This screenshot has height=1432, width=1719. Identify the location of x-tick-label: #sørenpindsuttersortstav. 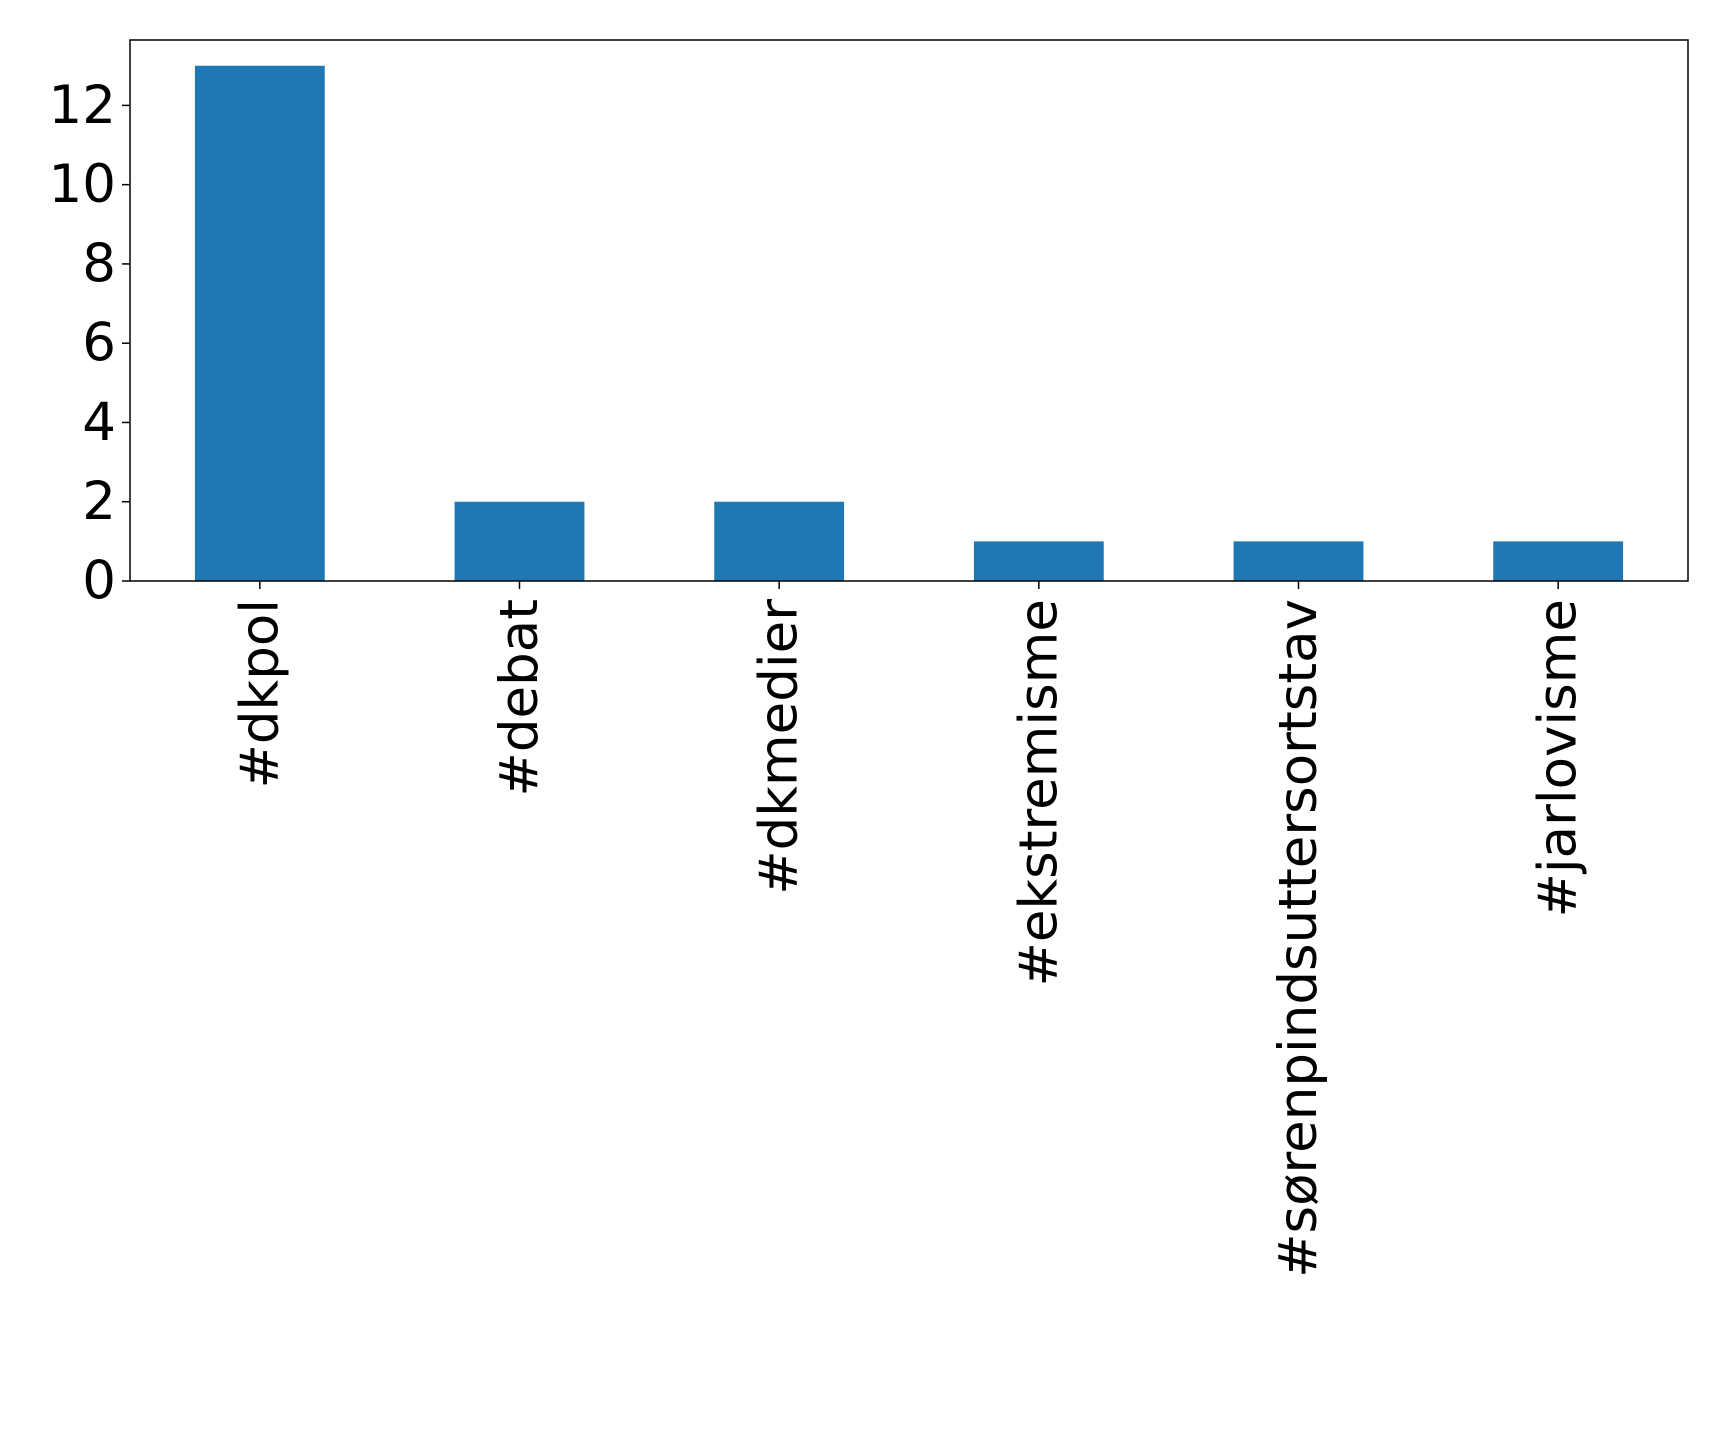
(1298, 938).